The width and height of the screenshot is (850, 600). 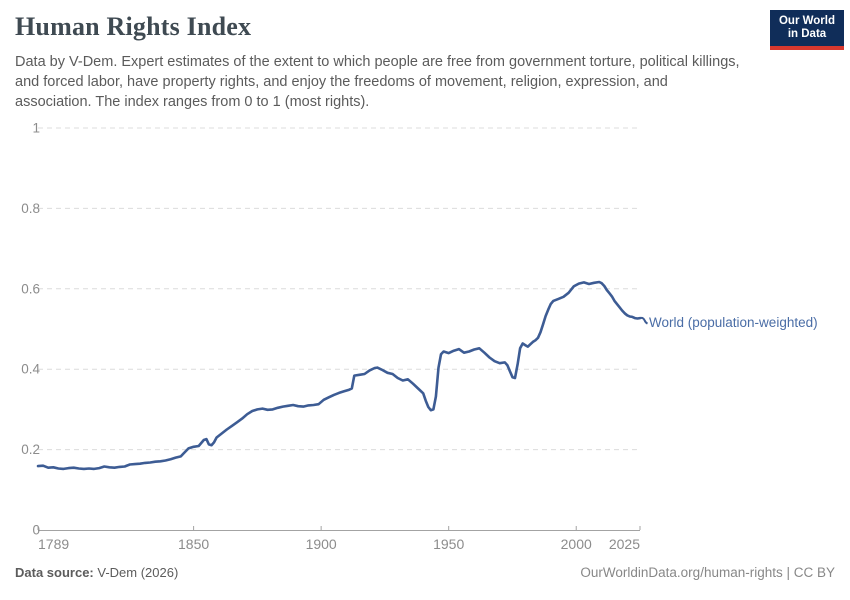 I want to click on x-tick-label: 2000, so click(x=576, y=544).